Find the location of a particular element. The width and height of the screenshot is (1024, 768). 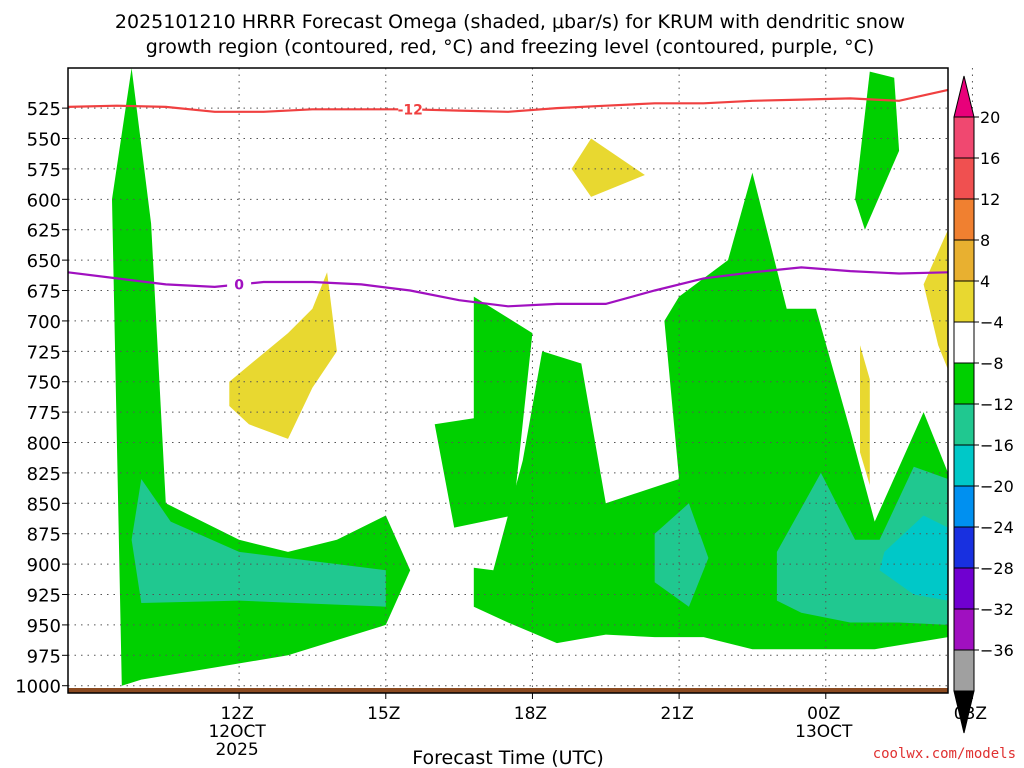

colorbar: 20 16 12 8 4 −4 −8 −12 −16 −20 −24 −28 −32 −36 is located at coordinates (983, 404).